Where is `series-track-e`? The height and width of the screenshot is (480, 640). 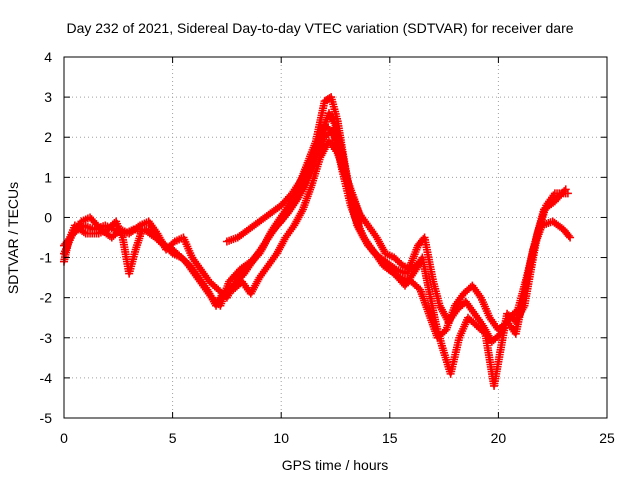
series-track-e is located at coordinates (297, 217).